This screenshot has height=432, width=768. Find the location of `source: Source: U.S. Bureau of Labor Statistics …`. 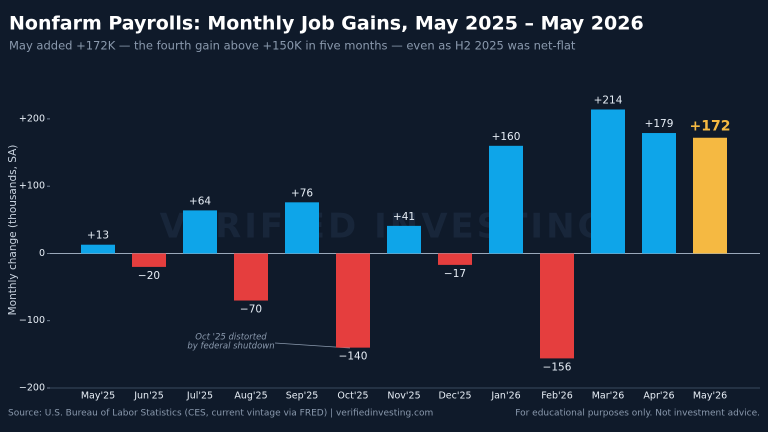

source: Source: U.S. Bureau of Labor Statistics … is located at coordinates (220, 414).